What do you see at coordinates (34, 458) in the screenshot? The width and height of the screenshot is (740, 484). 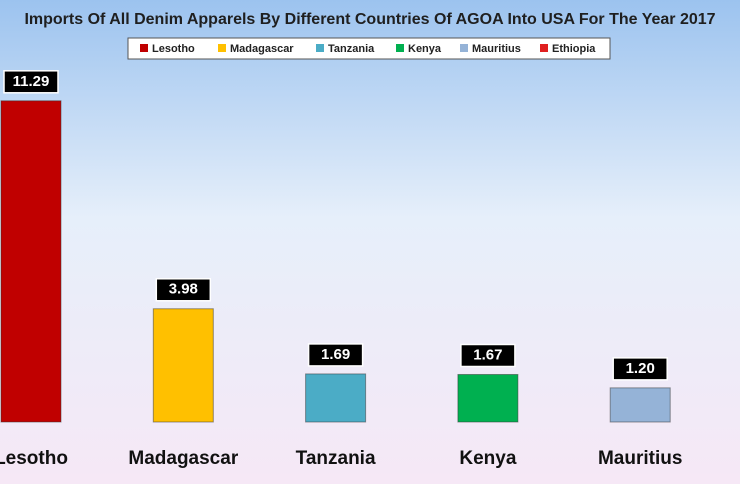 I see `x-tick-label: Lesotho` at bounding box center [34, 458].